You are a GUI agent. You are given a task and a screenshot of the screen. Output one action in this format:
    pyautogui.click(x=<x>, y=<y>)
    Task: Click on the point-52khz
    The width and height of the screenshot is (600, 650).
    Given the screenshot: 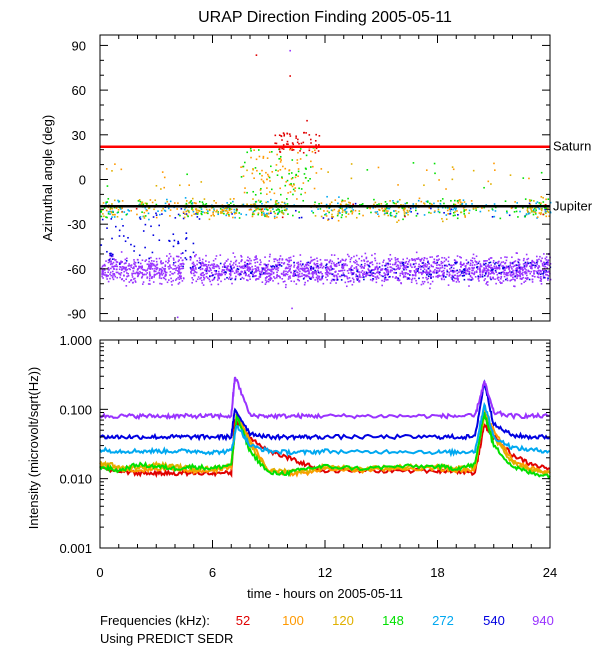 What is the action you would take?
    pyautogui.click(x=296, y=136)
    